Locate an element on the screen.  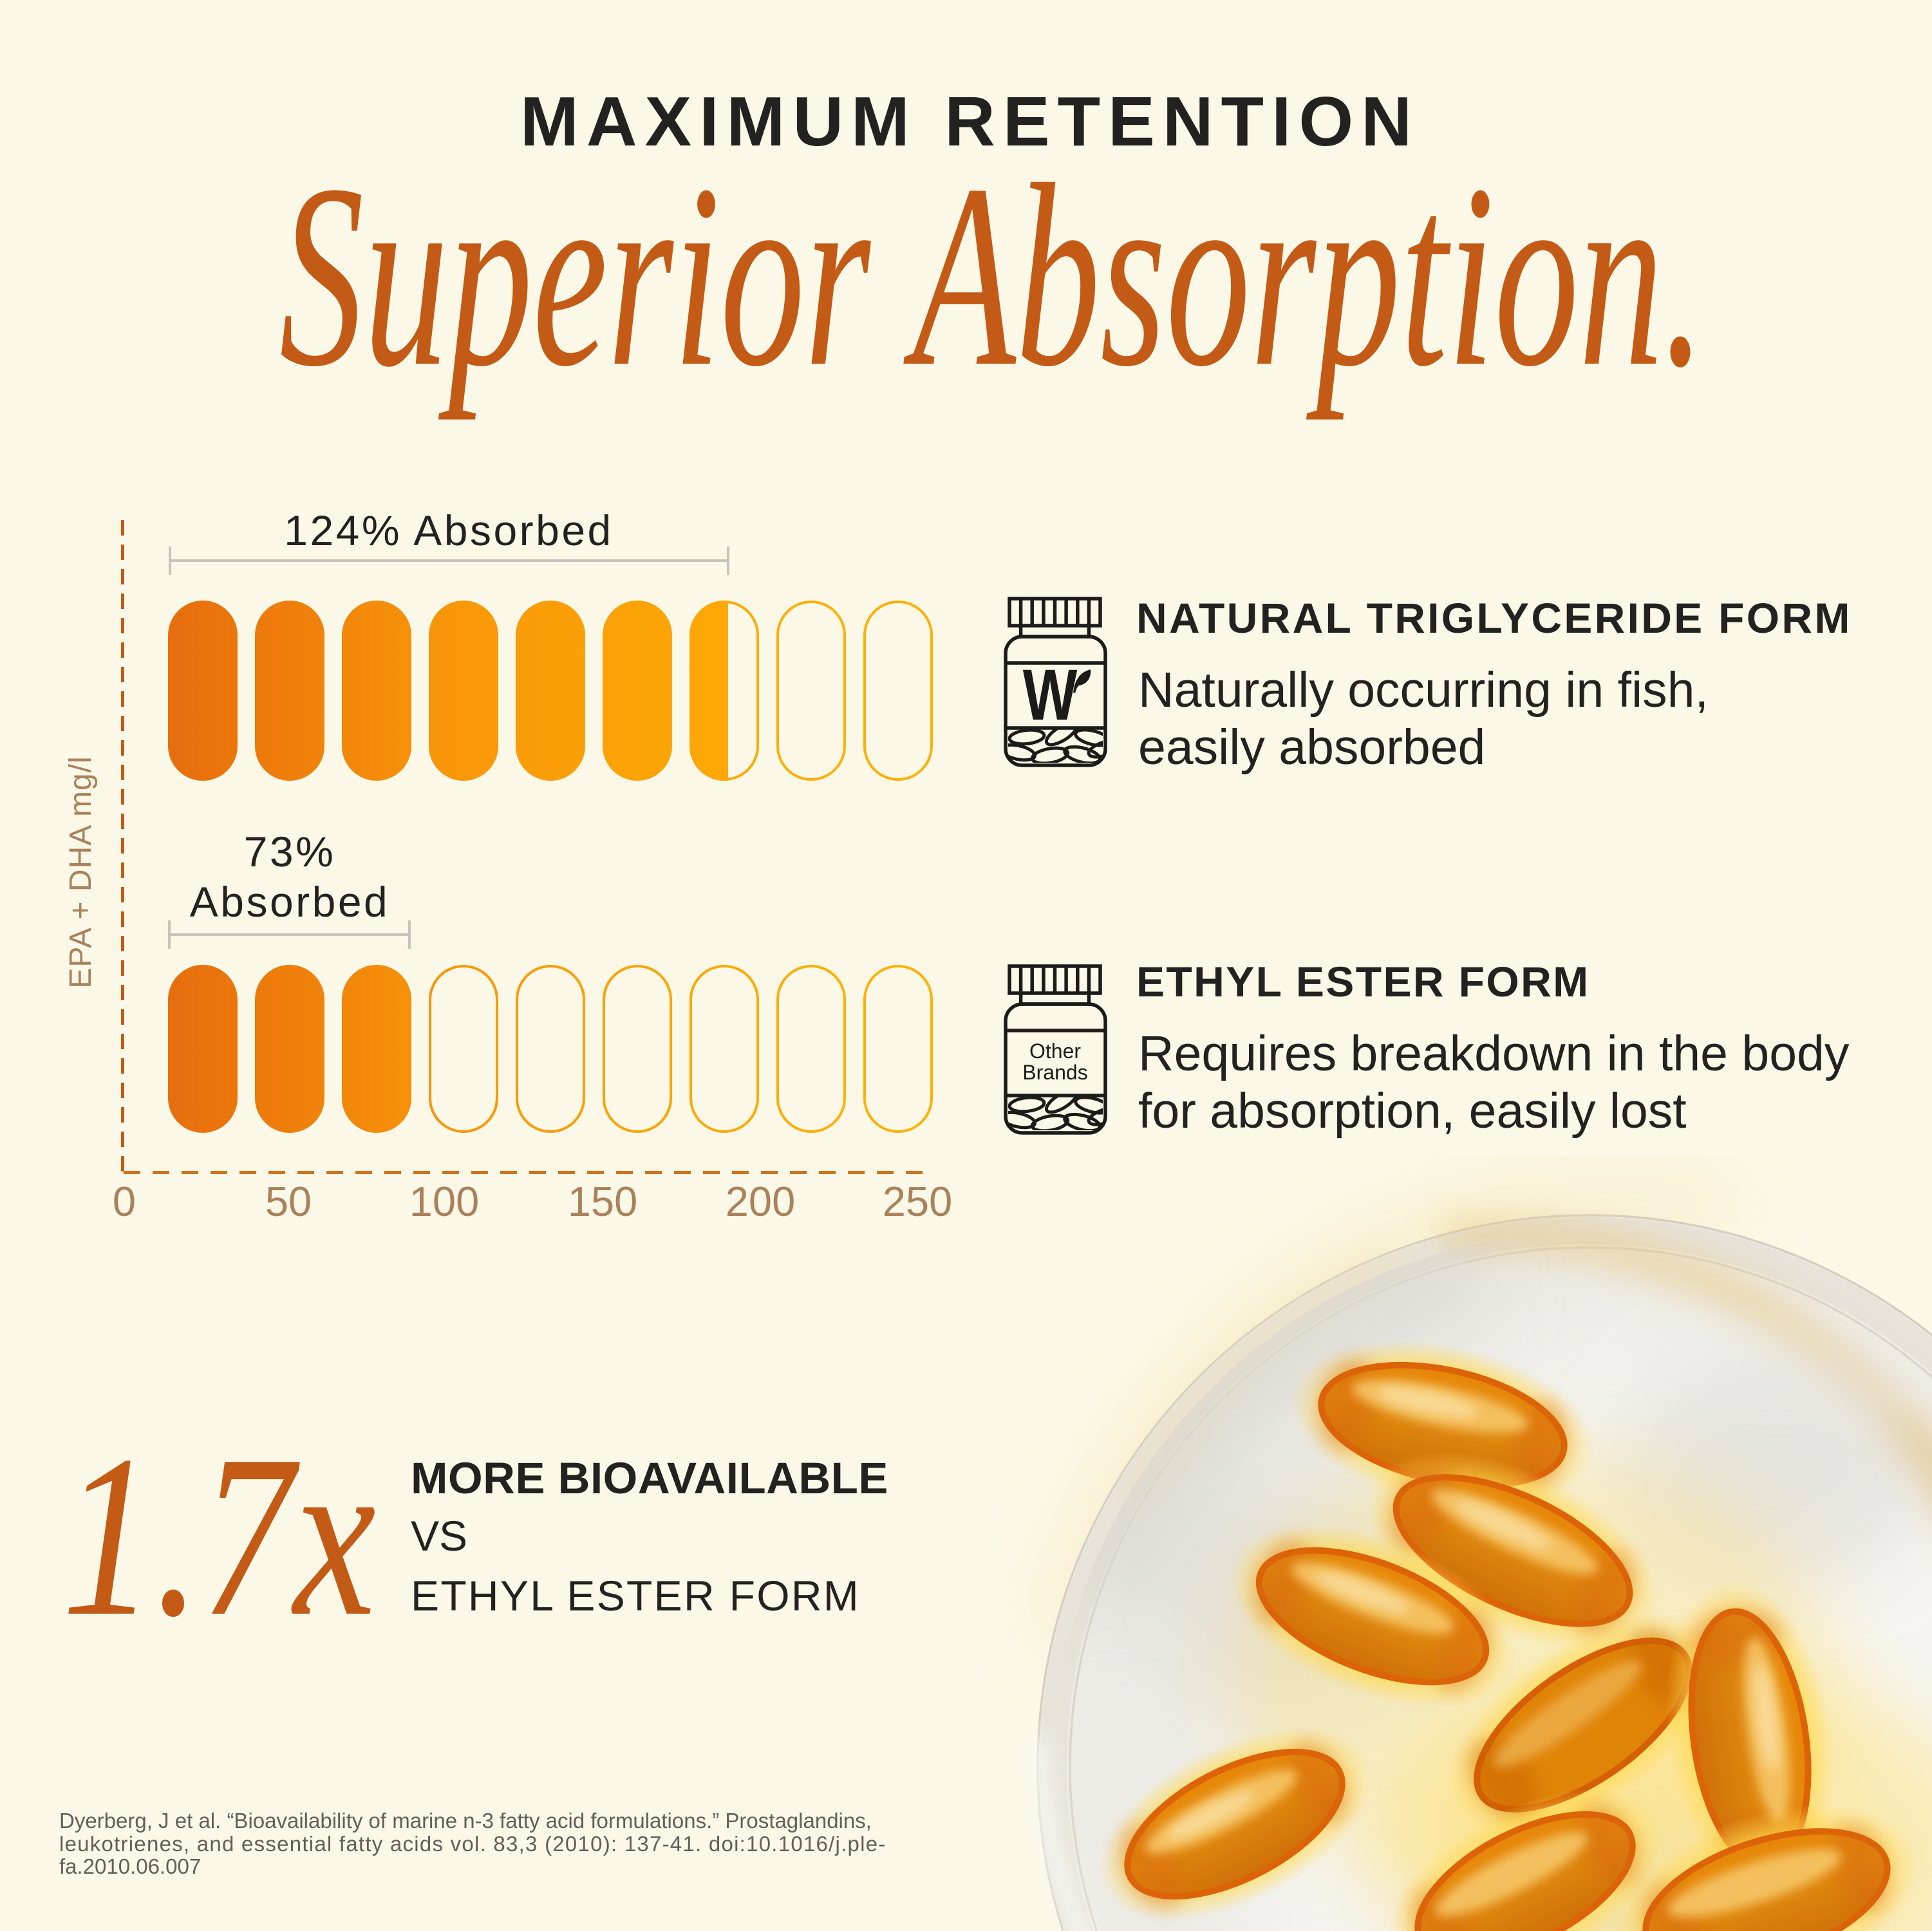
svg-text: 73% is located at coordinates (290, 852).